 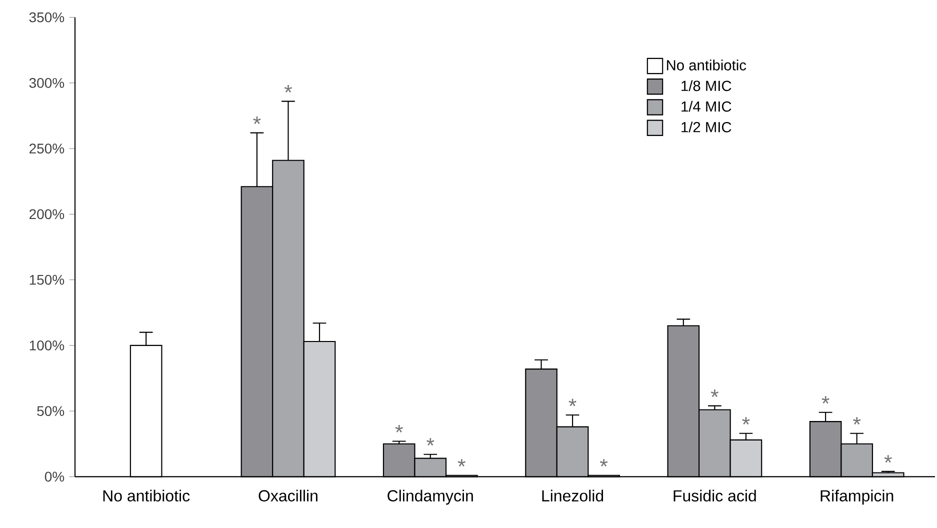 I want to click on y-tick-label: 100%, so click(x=47, y=345).